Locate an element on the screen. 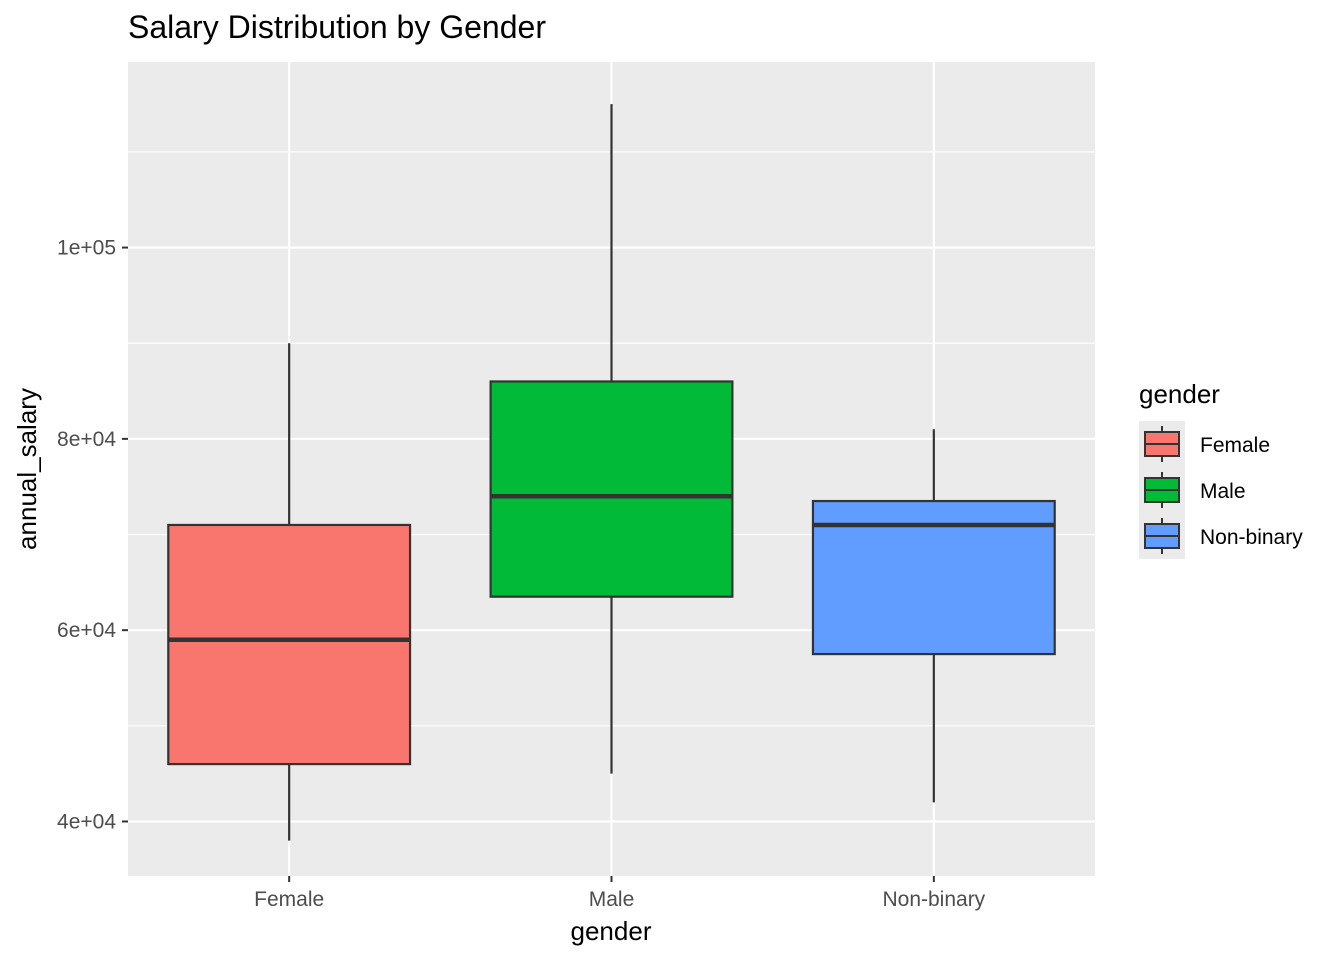  legend-key-male is located at coordinates (1162, 490).